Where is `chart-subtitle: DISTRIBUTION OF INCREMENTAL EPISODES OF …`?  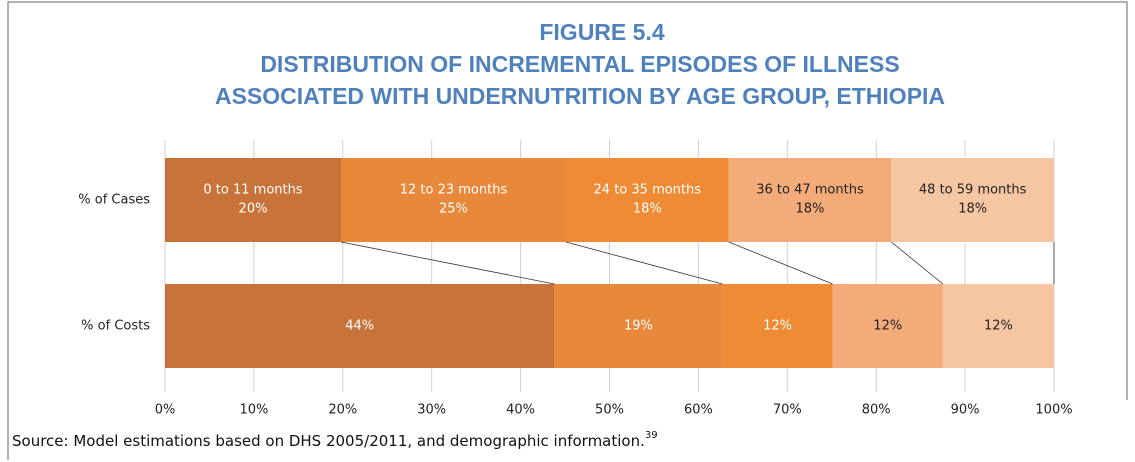
chart-subtitle: DISTRIBUTION OF INCREMENTAL EPISODES OF … is located at coordinates (579, 64).